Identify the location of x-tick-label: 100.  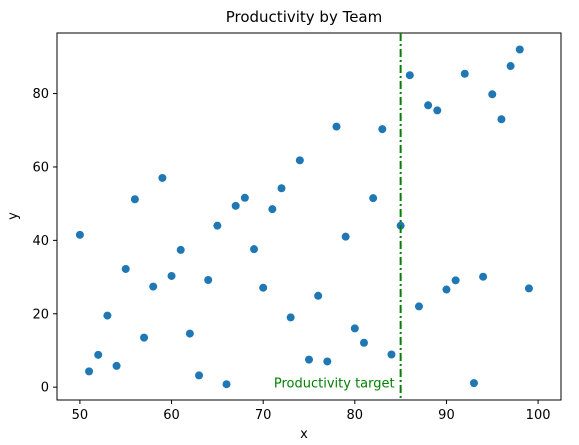
(538, 415).